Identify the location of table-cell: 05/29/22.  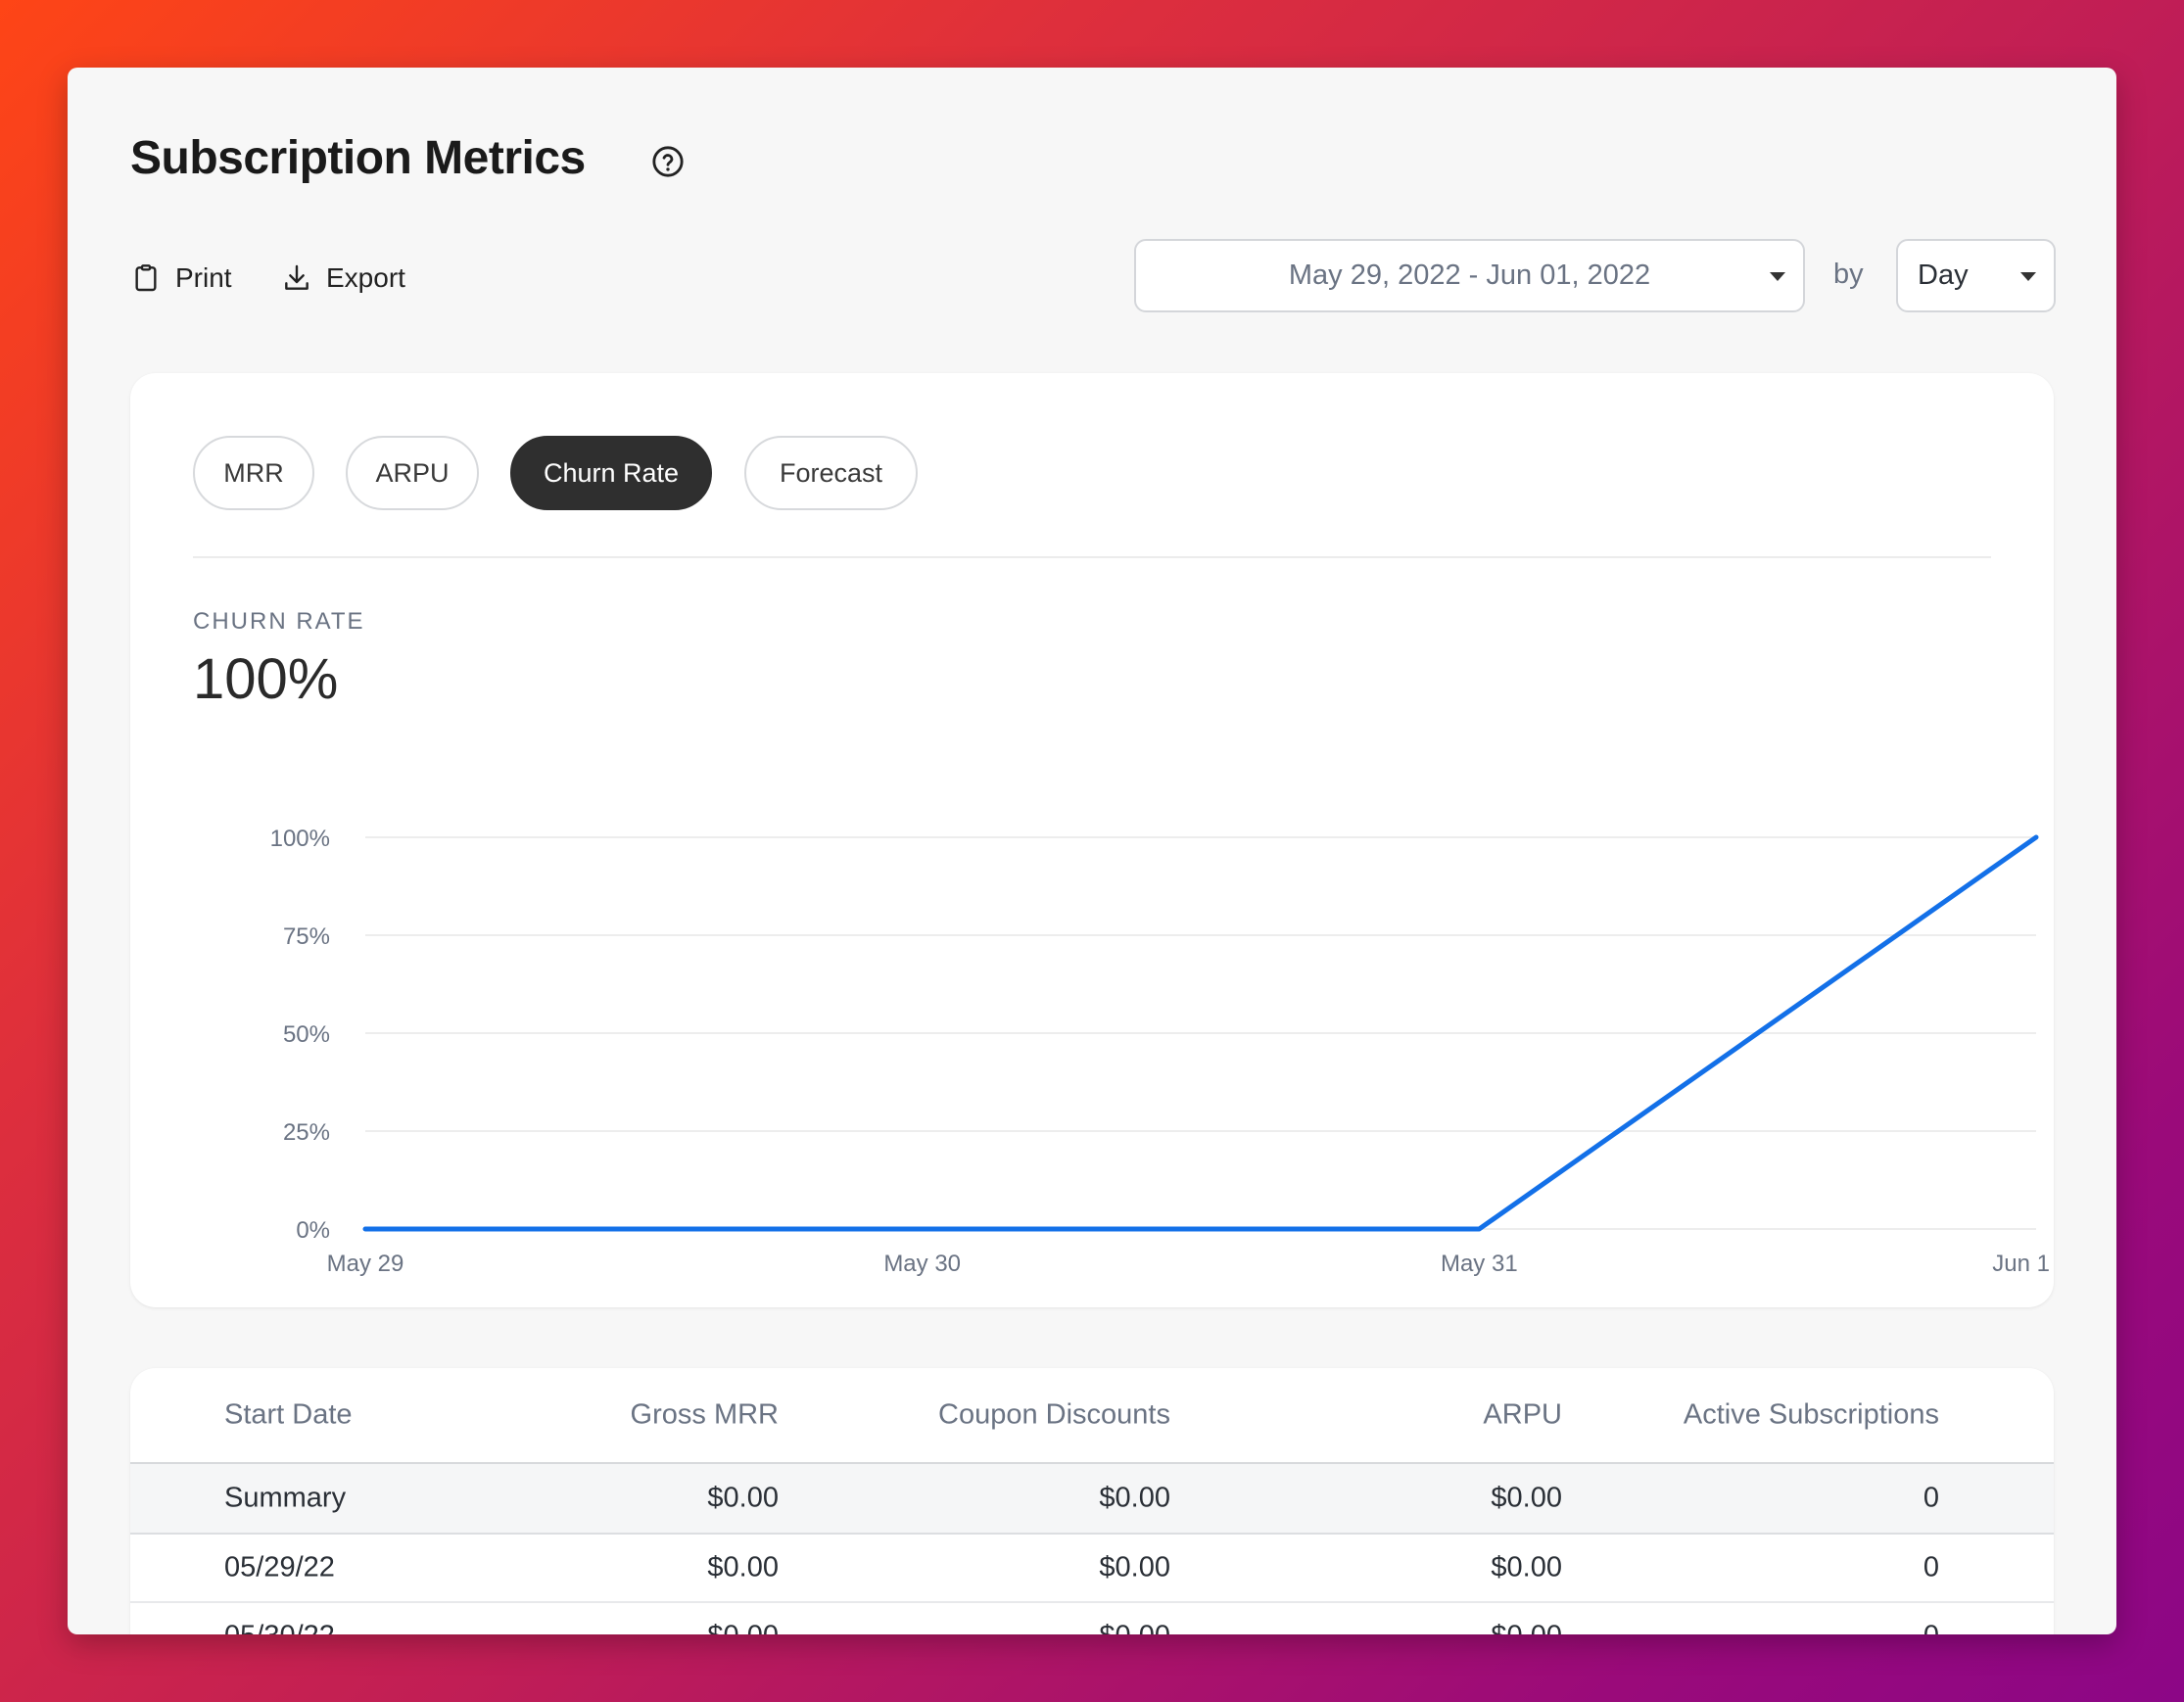
(279, 1567).